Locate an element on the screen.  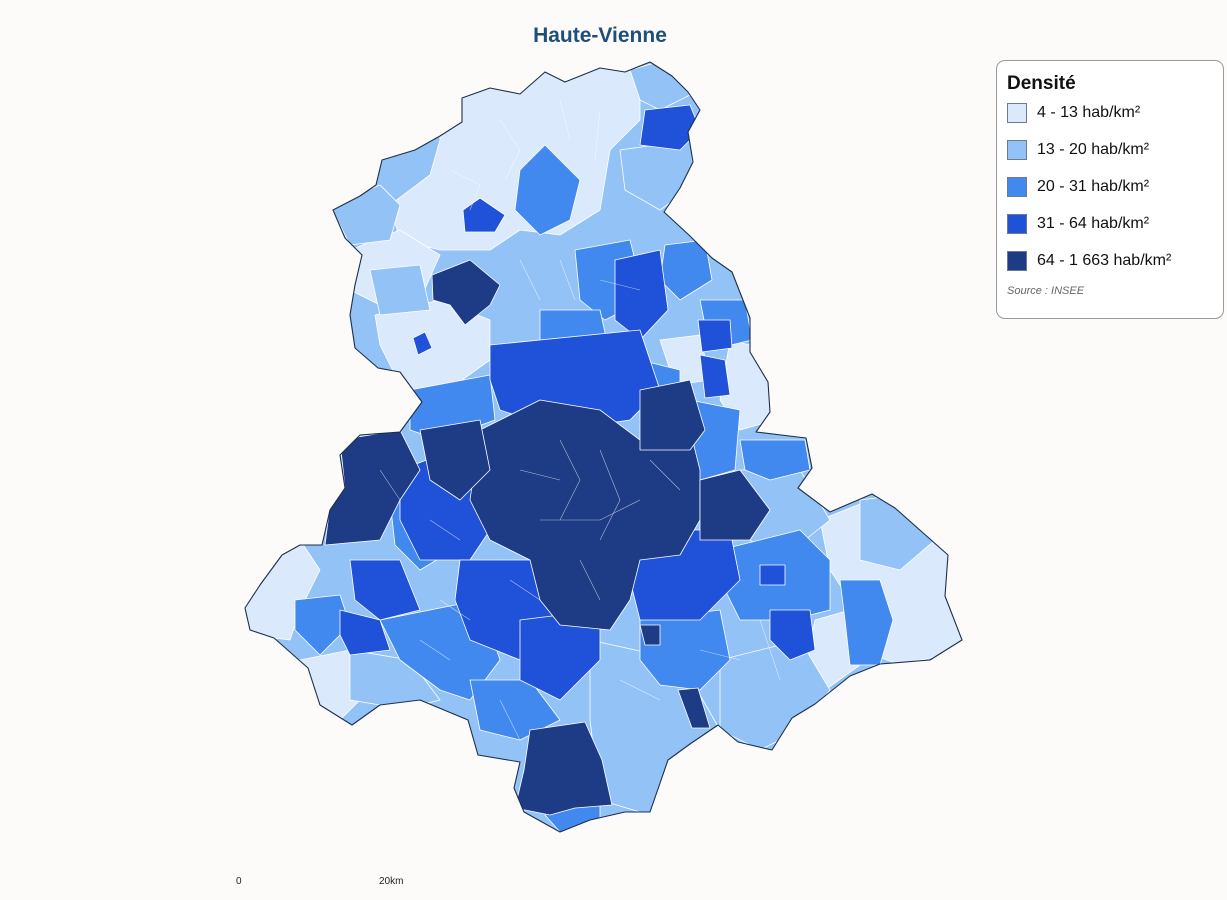
commune-zone-e2-medium is located at coordinates (775, 460).